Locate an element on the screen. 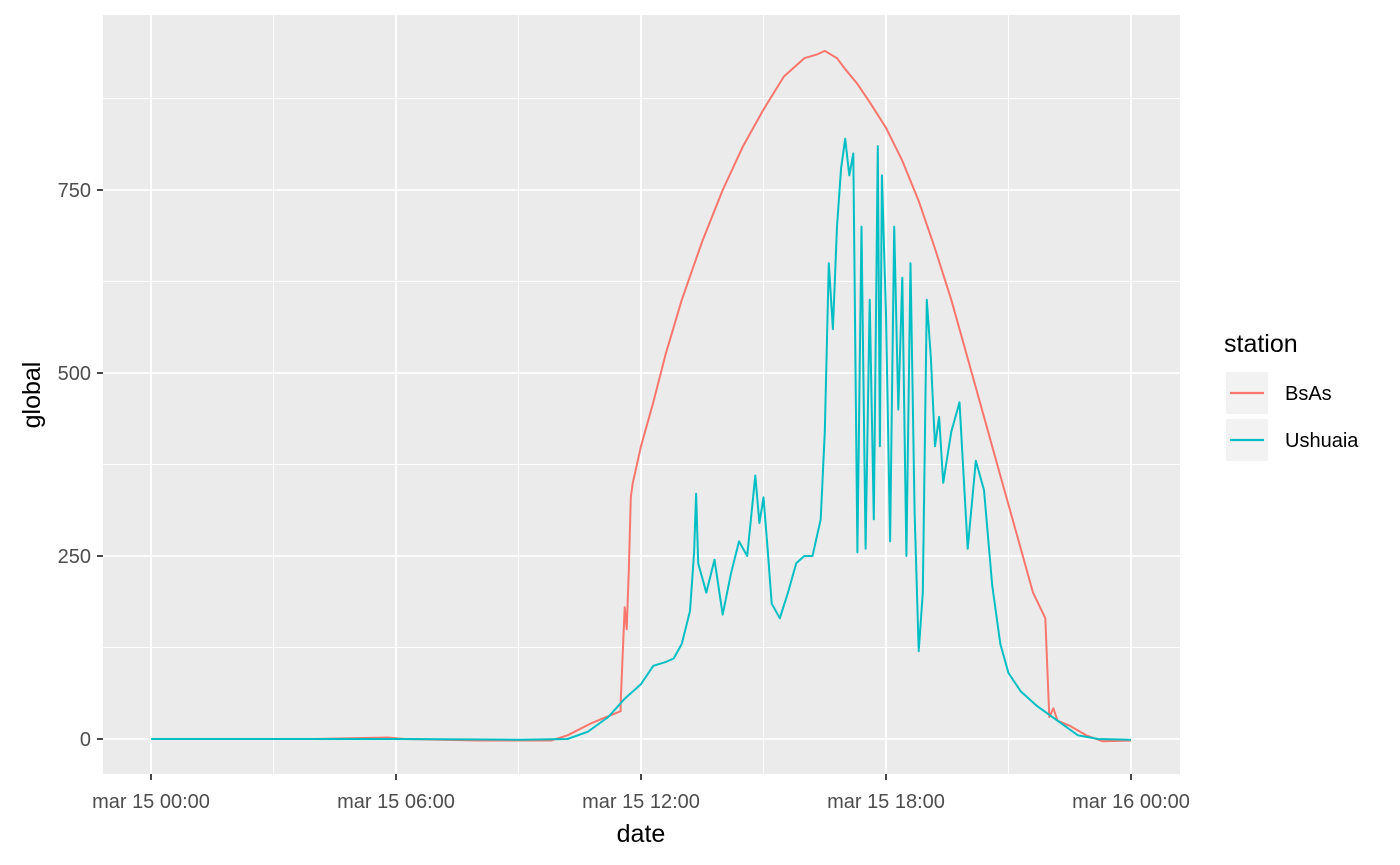 This screenshot has width=1400, height=865. y-tick-label: 0 is located at coordinates (85, 740).